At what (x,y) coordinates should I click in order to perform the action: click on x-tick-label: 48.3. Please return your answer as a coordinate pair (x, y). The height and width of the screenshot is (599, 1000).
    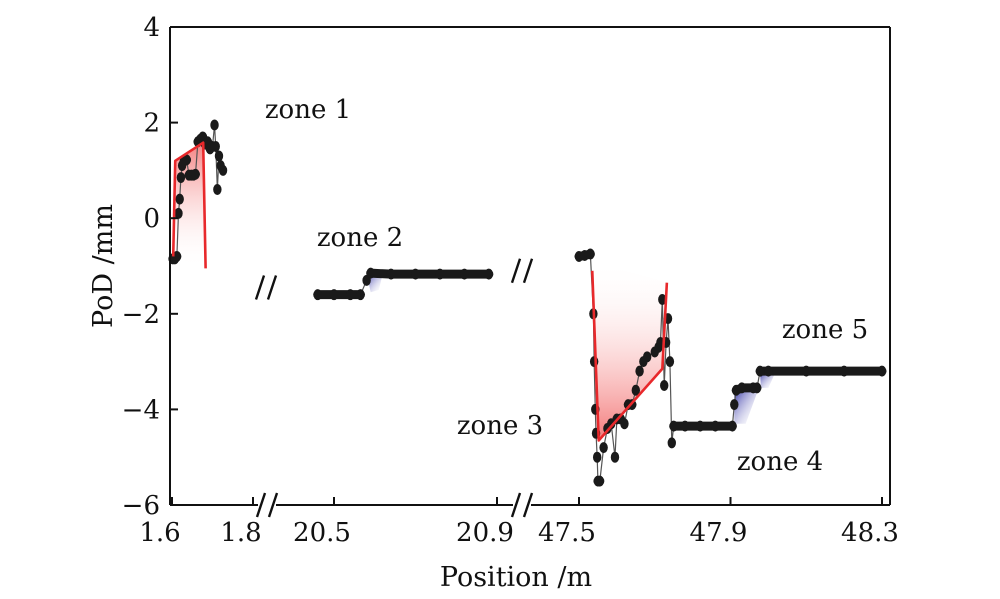
    Looking at the image, I should click on (870, 533).